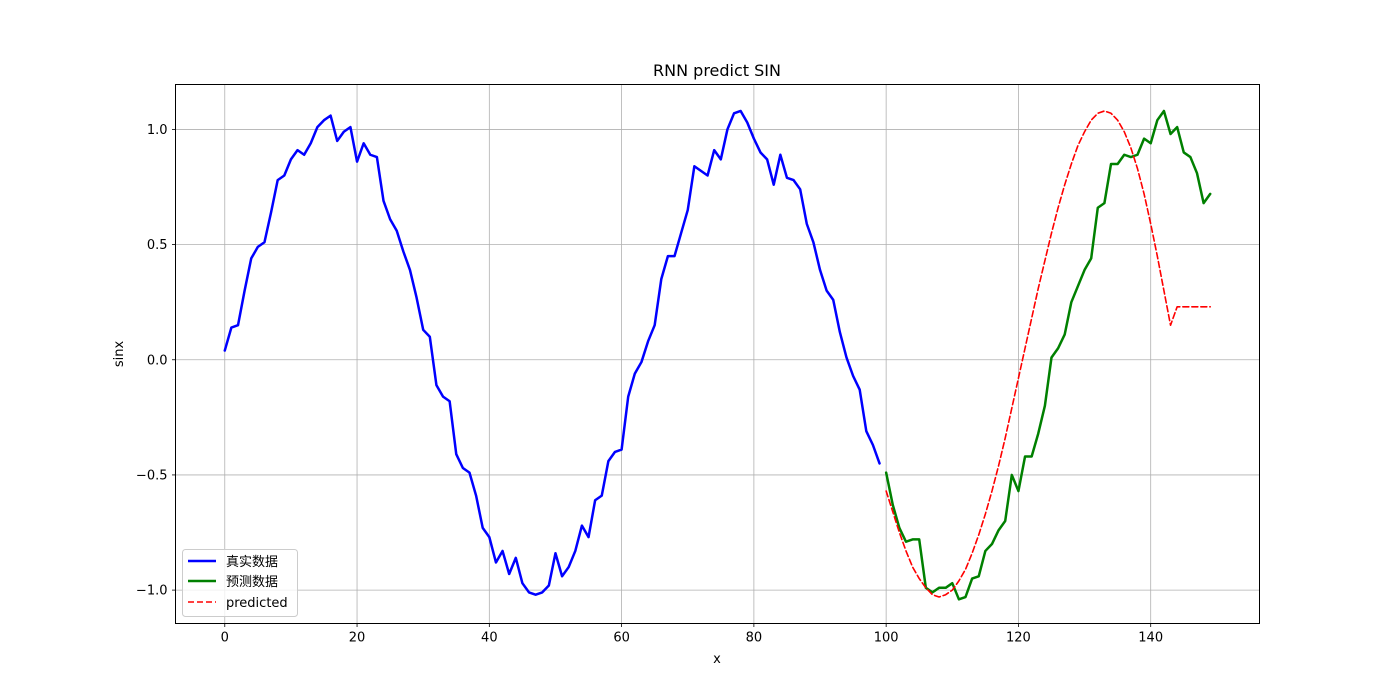 This screenshot has height=700, width=1400. Describe the element at coordinates (157, 130) in the screenshot. I see `y-tick-label: 1.0` at that location.